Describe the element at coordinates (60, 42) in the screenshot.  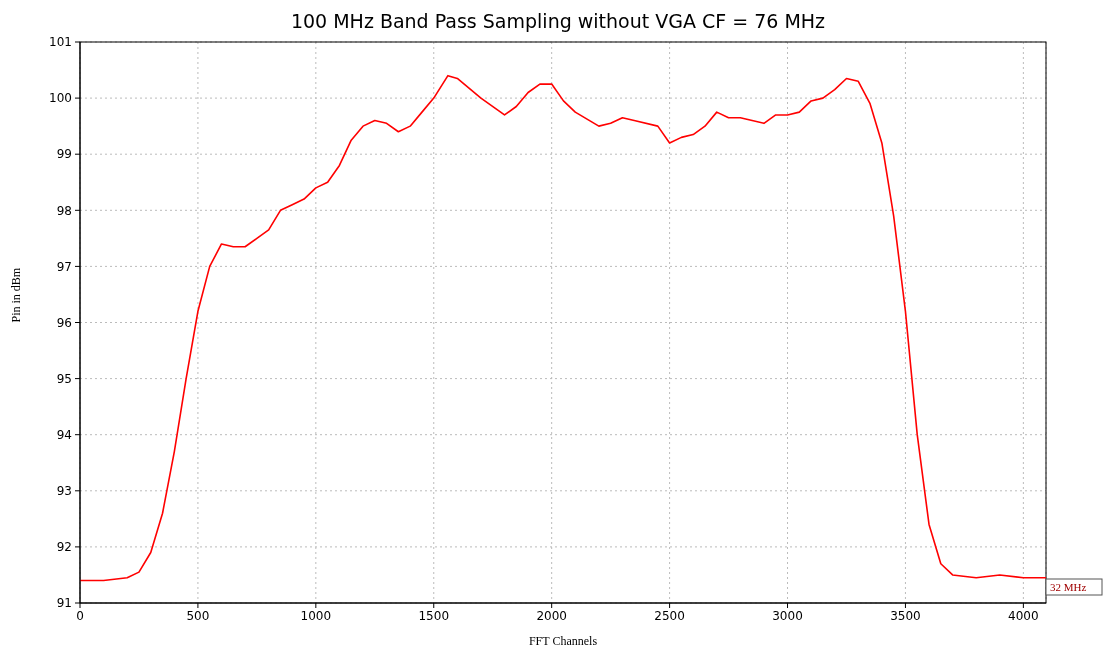
I see `y-tick-label: 101` at that location.